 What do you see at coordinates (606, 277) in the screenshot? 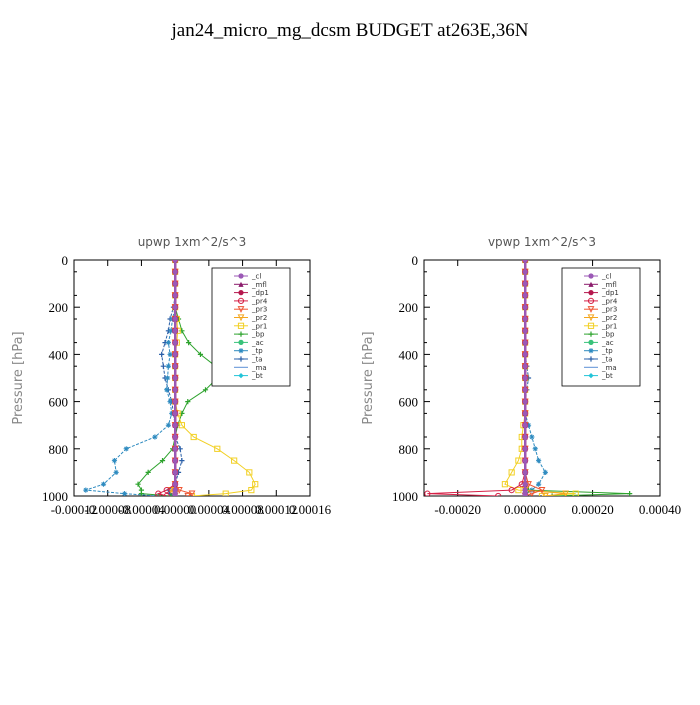
I see `legend-label: _cl` at bounding box center [606, 277].